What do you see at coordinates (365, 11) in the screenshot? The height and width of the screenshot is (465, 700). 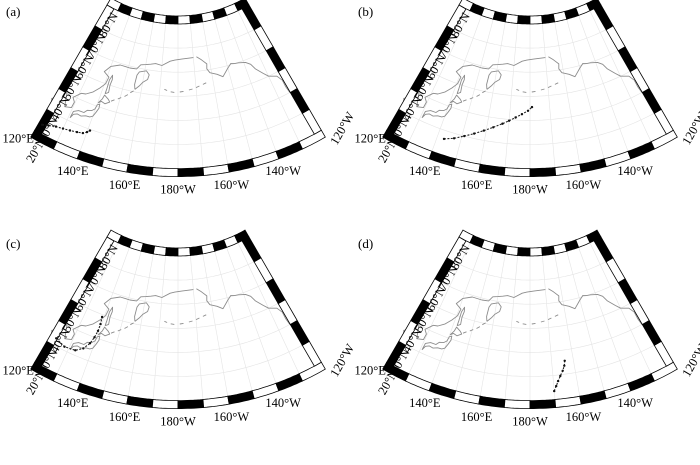 I see `panel-label: (b)` at bounding box center [365, 11].